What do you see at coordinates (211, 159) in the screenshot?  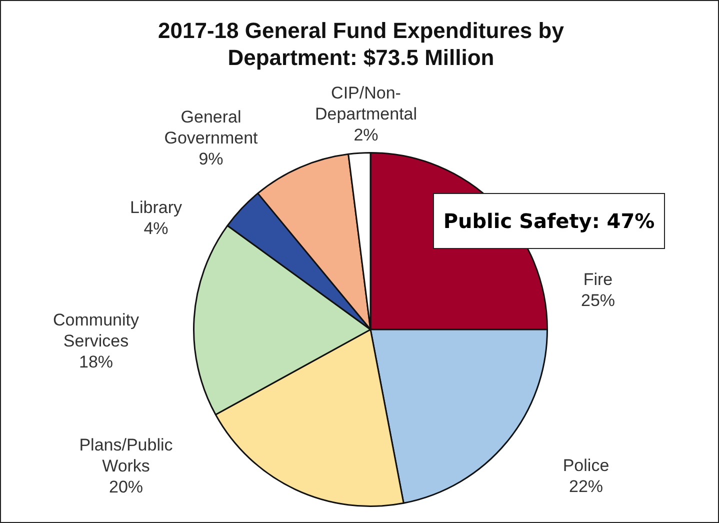 I see `data-label: 9%` at bounding box center [211, 159].